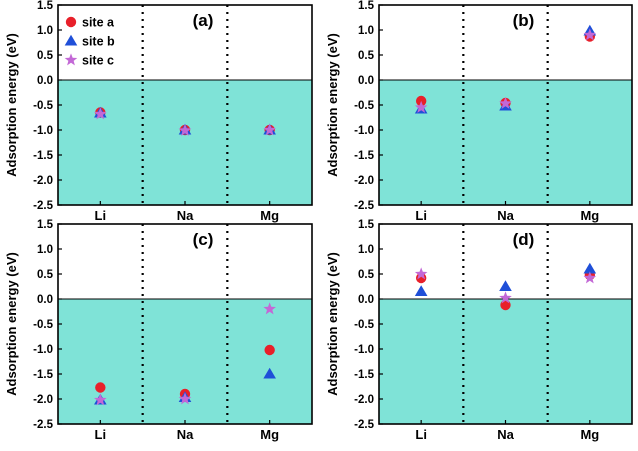 Image resolution: width=638 pixels, height=451 pixels. What do you see at coordinates (98, 23) in the screenshot?
I see `legend-label: site a` at bounding box center [98, 23].